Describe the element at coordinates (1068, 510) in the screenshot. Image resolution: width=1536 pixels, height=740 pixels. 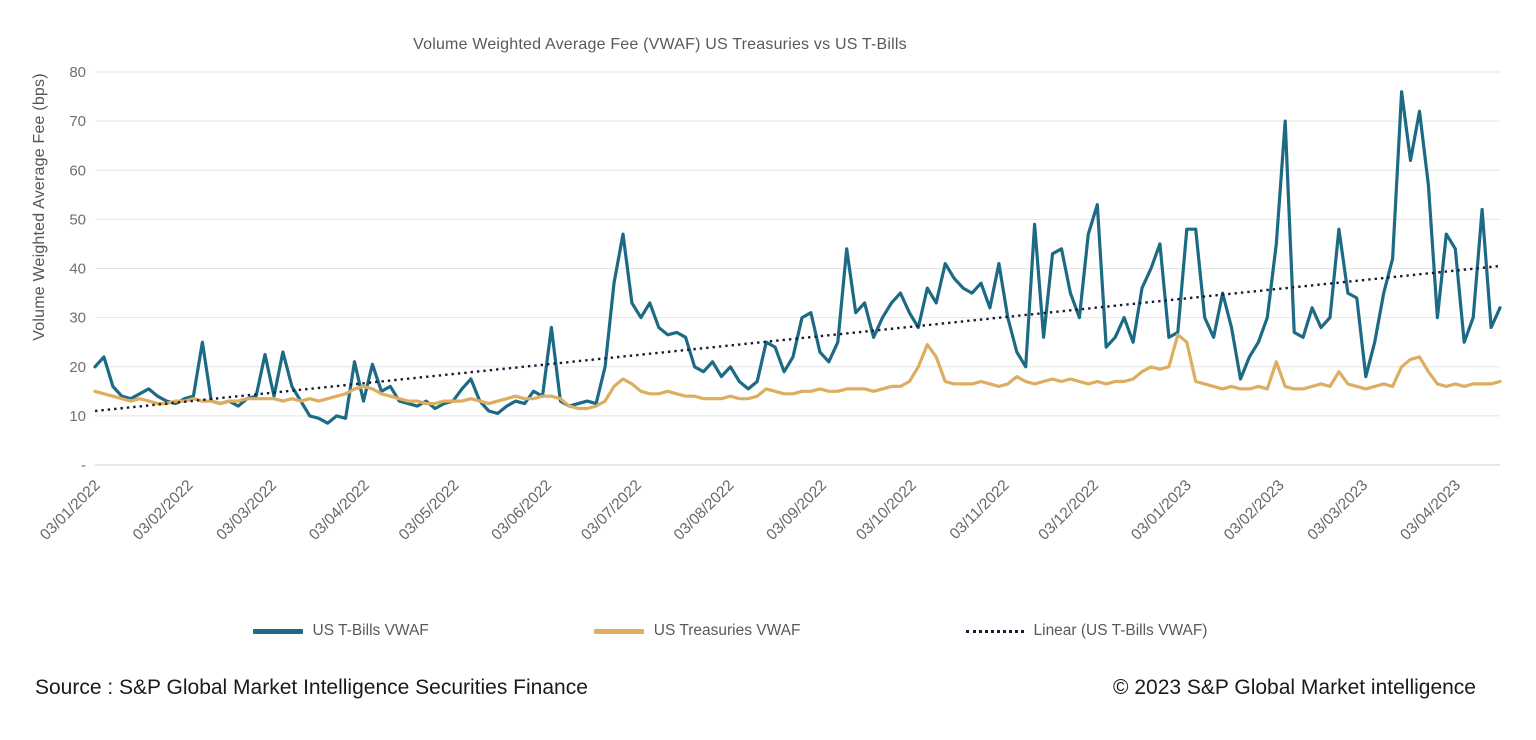
I see `svg-text: 03/12/2022` at that location.